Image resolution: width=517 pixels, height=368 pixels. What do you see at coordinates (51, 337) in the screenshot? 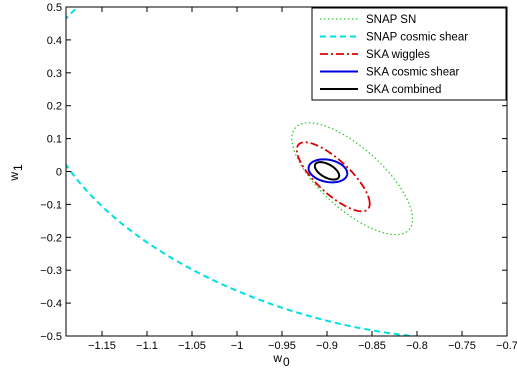
I see `y-tick-label: −0.5` at bounding box center [51, 337].